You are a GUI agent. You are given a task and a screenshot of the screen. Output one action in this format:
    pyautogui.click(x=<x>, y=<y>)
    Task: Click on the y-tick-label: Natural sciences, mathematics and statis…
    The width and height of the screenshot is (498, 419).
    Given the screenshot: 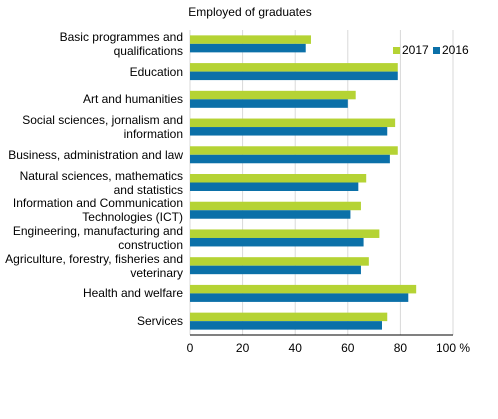 What is the action you would take?
    pyautogui.click(x=101, y=182)
    